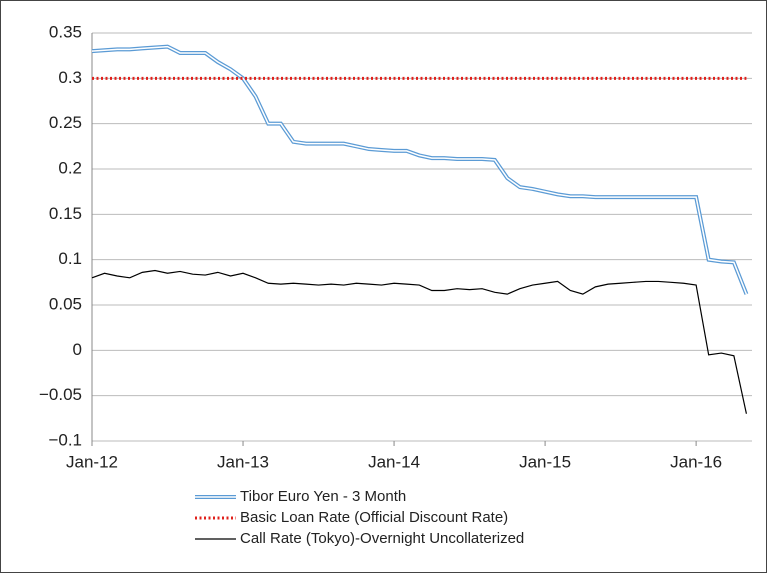 Image resolution: width=767 pixels, height=573 pixels. What do you see at coordinates (70, 258) in the screenshot?
I see `y-tick-label: 0.1` at bounding box center [70, 258].